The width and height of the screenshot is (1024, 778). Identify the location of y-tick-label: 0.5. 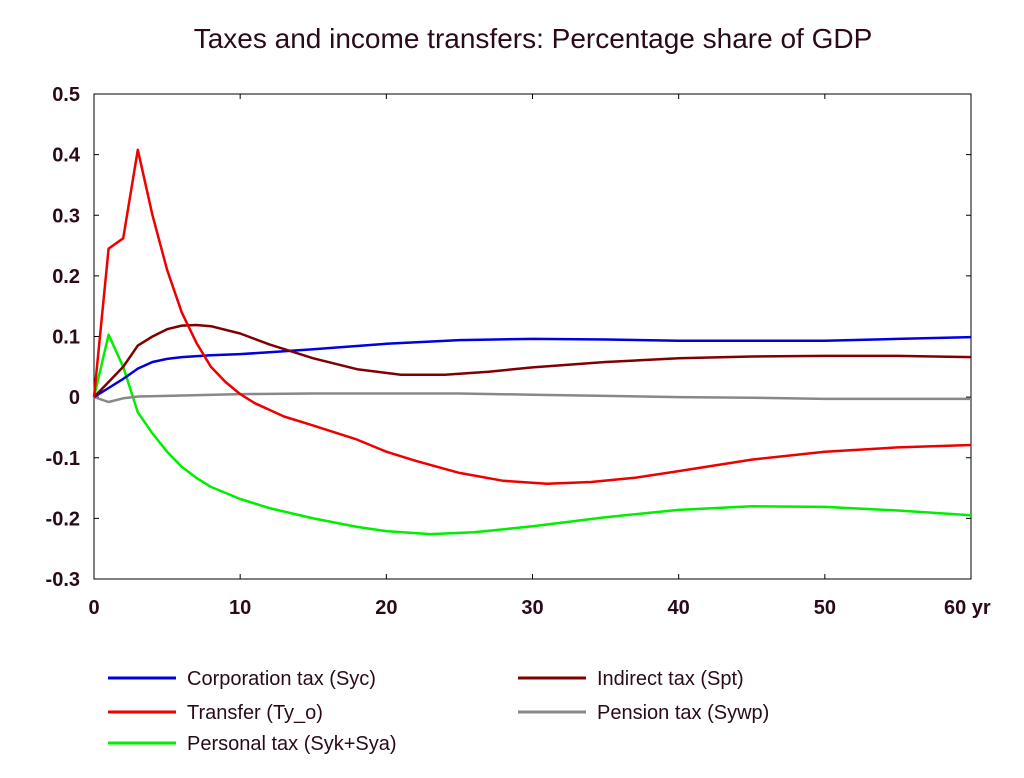
(66, 95).